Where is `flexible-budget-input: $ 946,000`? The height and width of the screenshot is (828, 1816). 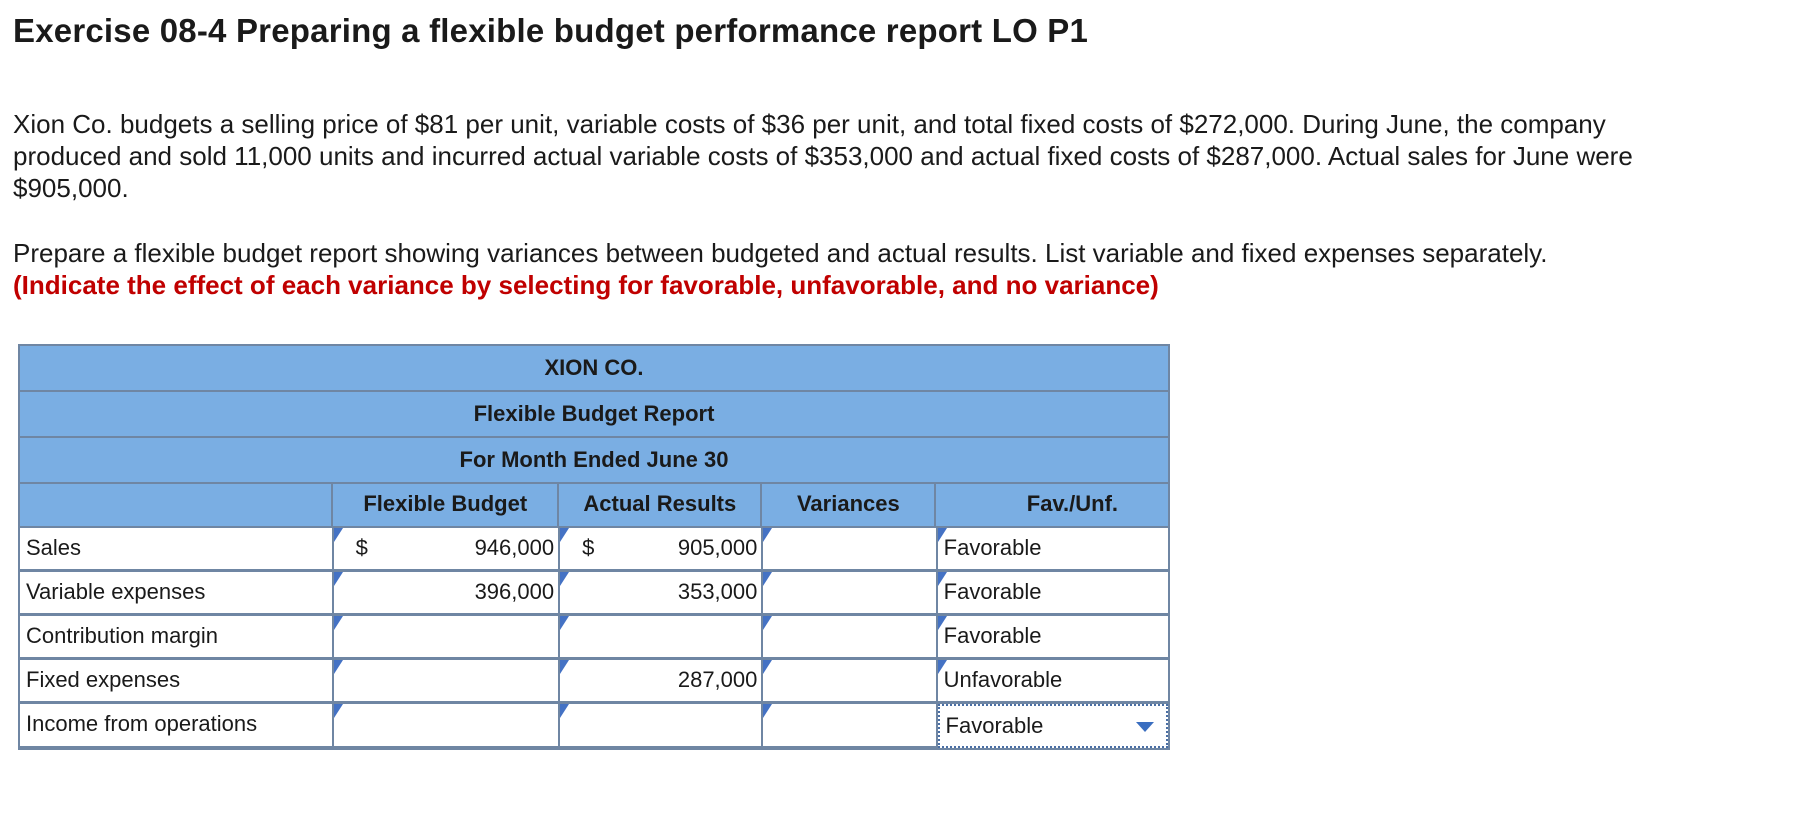 flexible-budget-input: $ 946,000 is located at coordinates (447, 550).